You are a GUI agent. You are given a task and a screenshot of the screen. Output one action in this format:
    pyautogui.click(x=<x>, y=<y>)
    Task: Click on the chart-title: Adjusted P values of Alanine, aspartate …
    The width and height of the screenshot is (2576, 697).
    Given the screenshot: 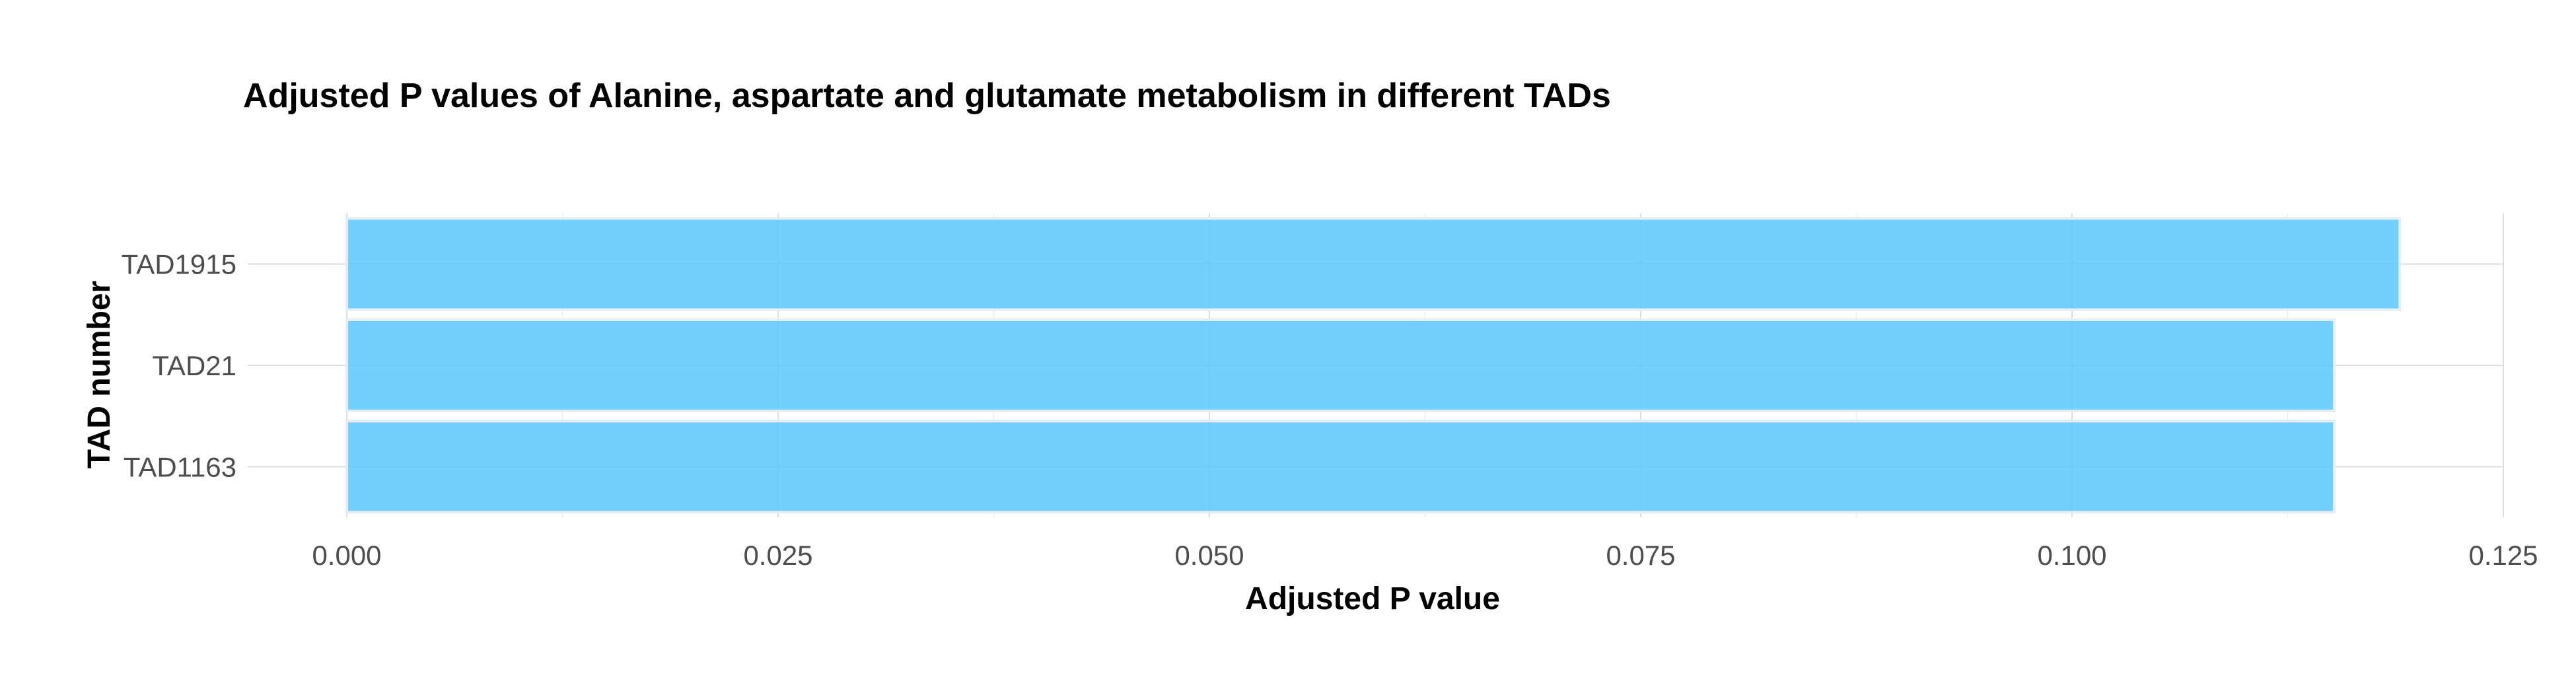 What is the action you would take?
    pyautogui.click(x=927, y=96)
    